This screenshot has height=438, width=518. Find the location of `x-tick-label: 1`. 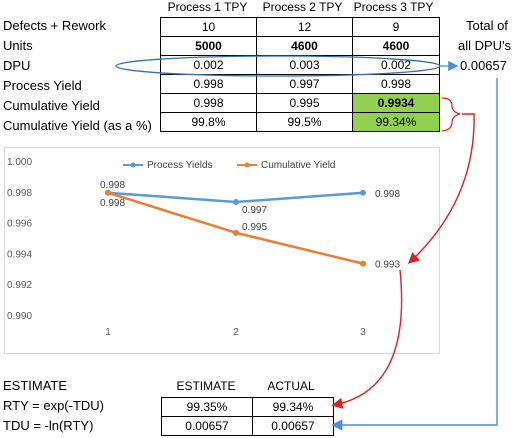

x-tick-label: 1 is located at coordinates (108, 332).